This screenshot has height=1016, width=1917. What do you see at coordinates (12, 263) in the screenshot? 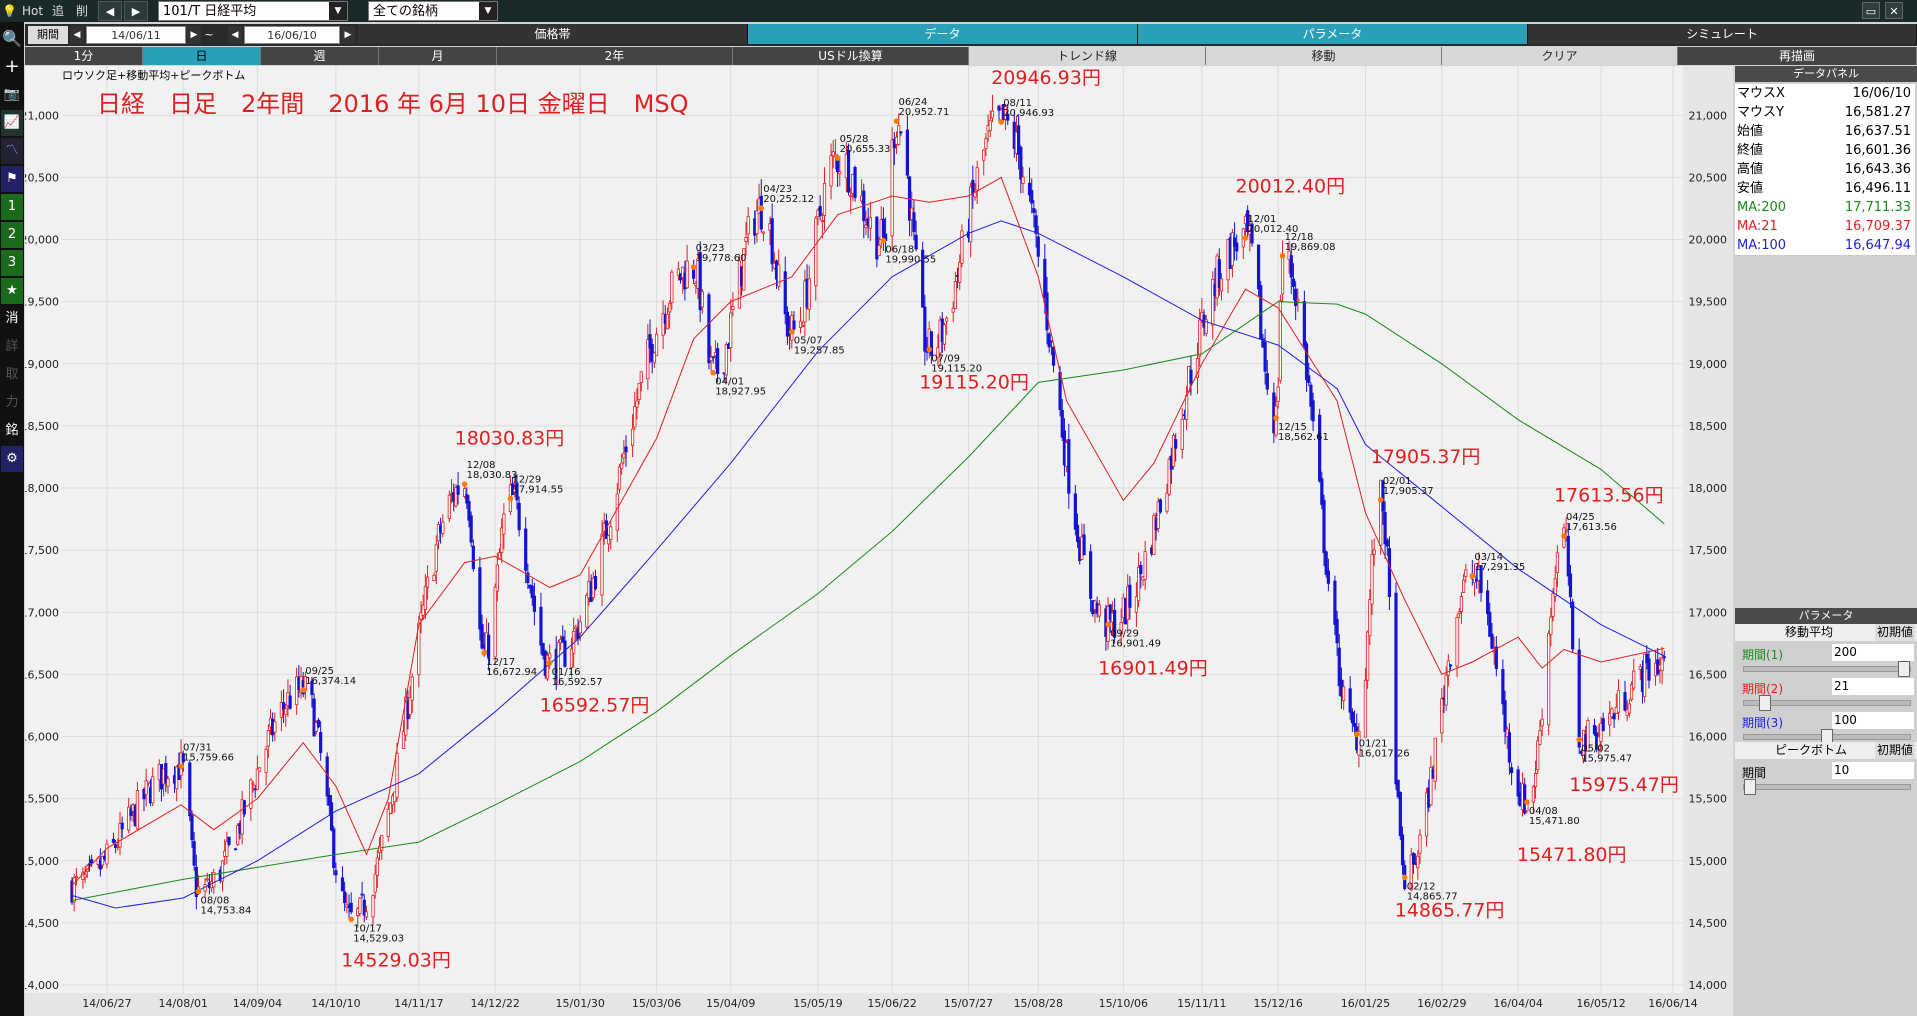
I see `preset-3-button: 3` at bounding box center [12, 263].